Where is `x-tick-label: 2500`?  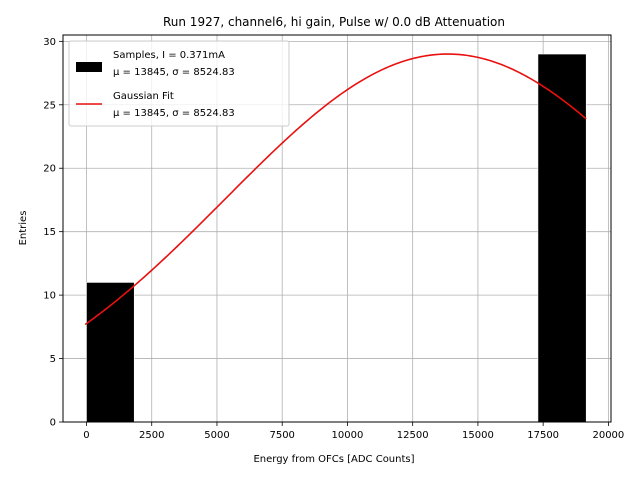 x-tick-label: 2500 is located at coordinates (151, 435).